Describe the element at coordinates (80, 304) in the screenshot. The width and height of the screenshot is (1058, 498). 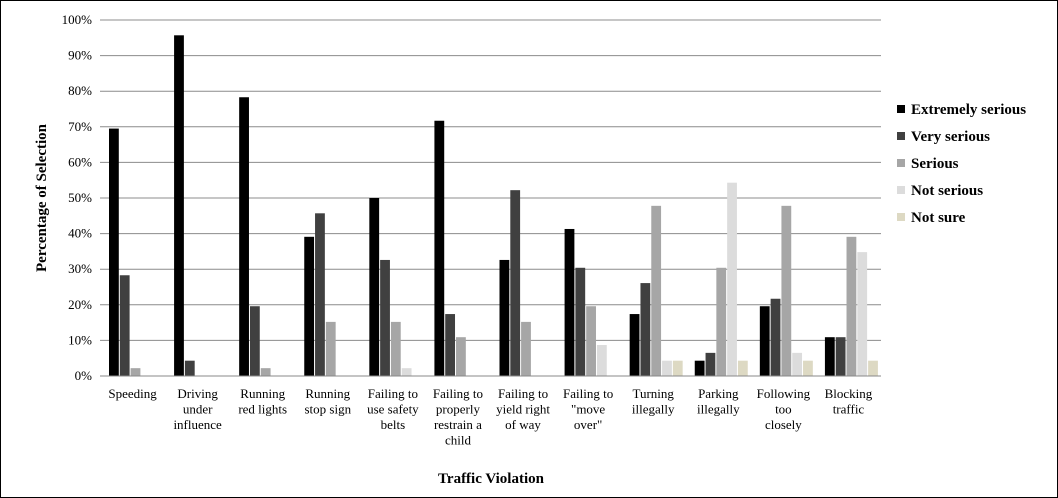
I see `y-tick-label: 20%` at that location.